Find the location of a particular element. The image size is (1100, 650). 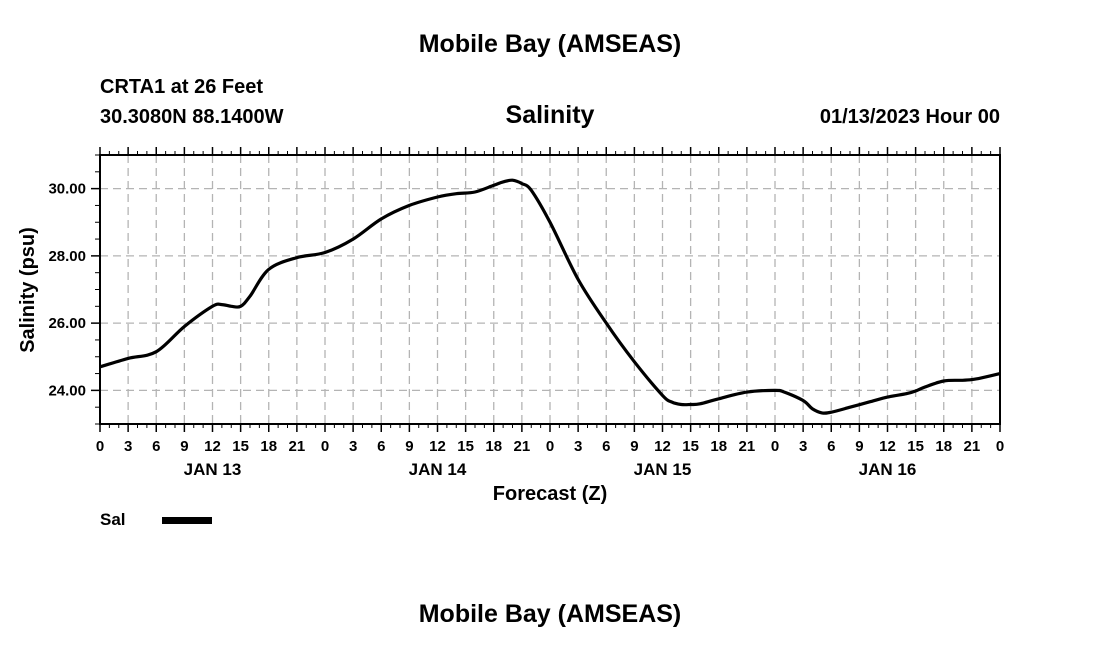

parameter-title: Salinity is located at coordinates (550, 115).